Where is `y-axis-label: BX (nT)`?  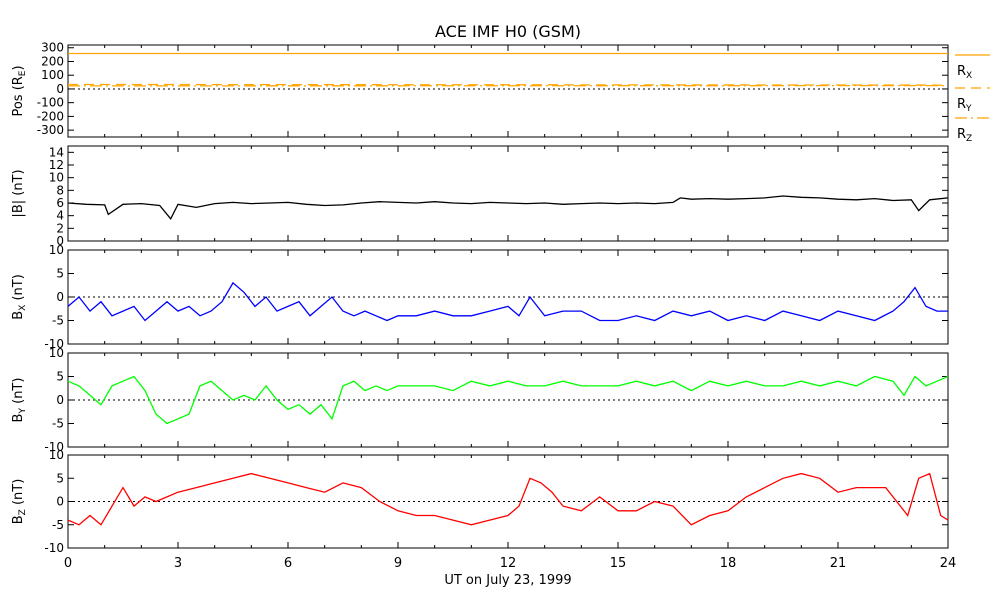 y-axis-label: BX (nT) is located at coordinates (19, 297).